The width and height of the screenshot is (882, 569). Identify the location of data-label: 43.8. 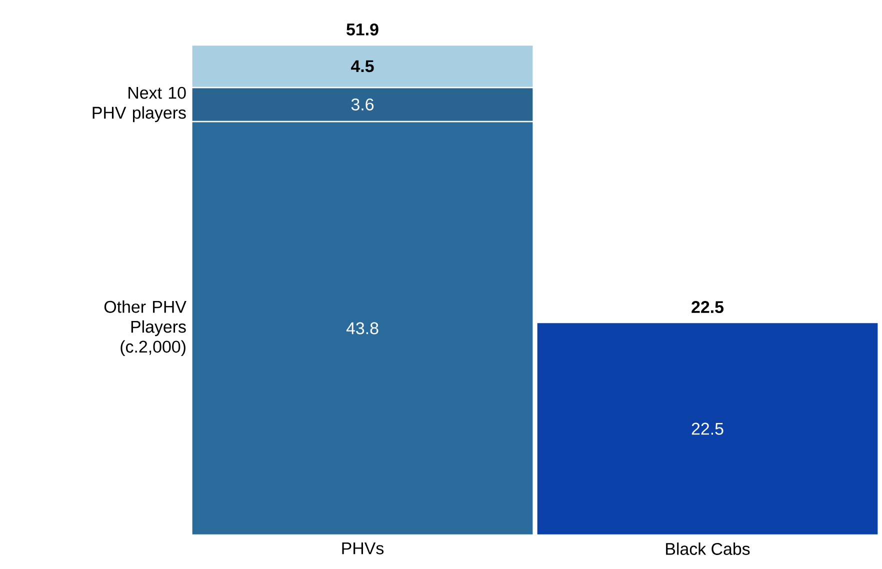
(362, 328).